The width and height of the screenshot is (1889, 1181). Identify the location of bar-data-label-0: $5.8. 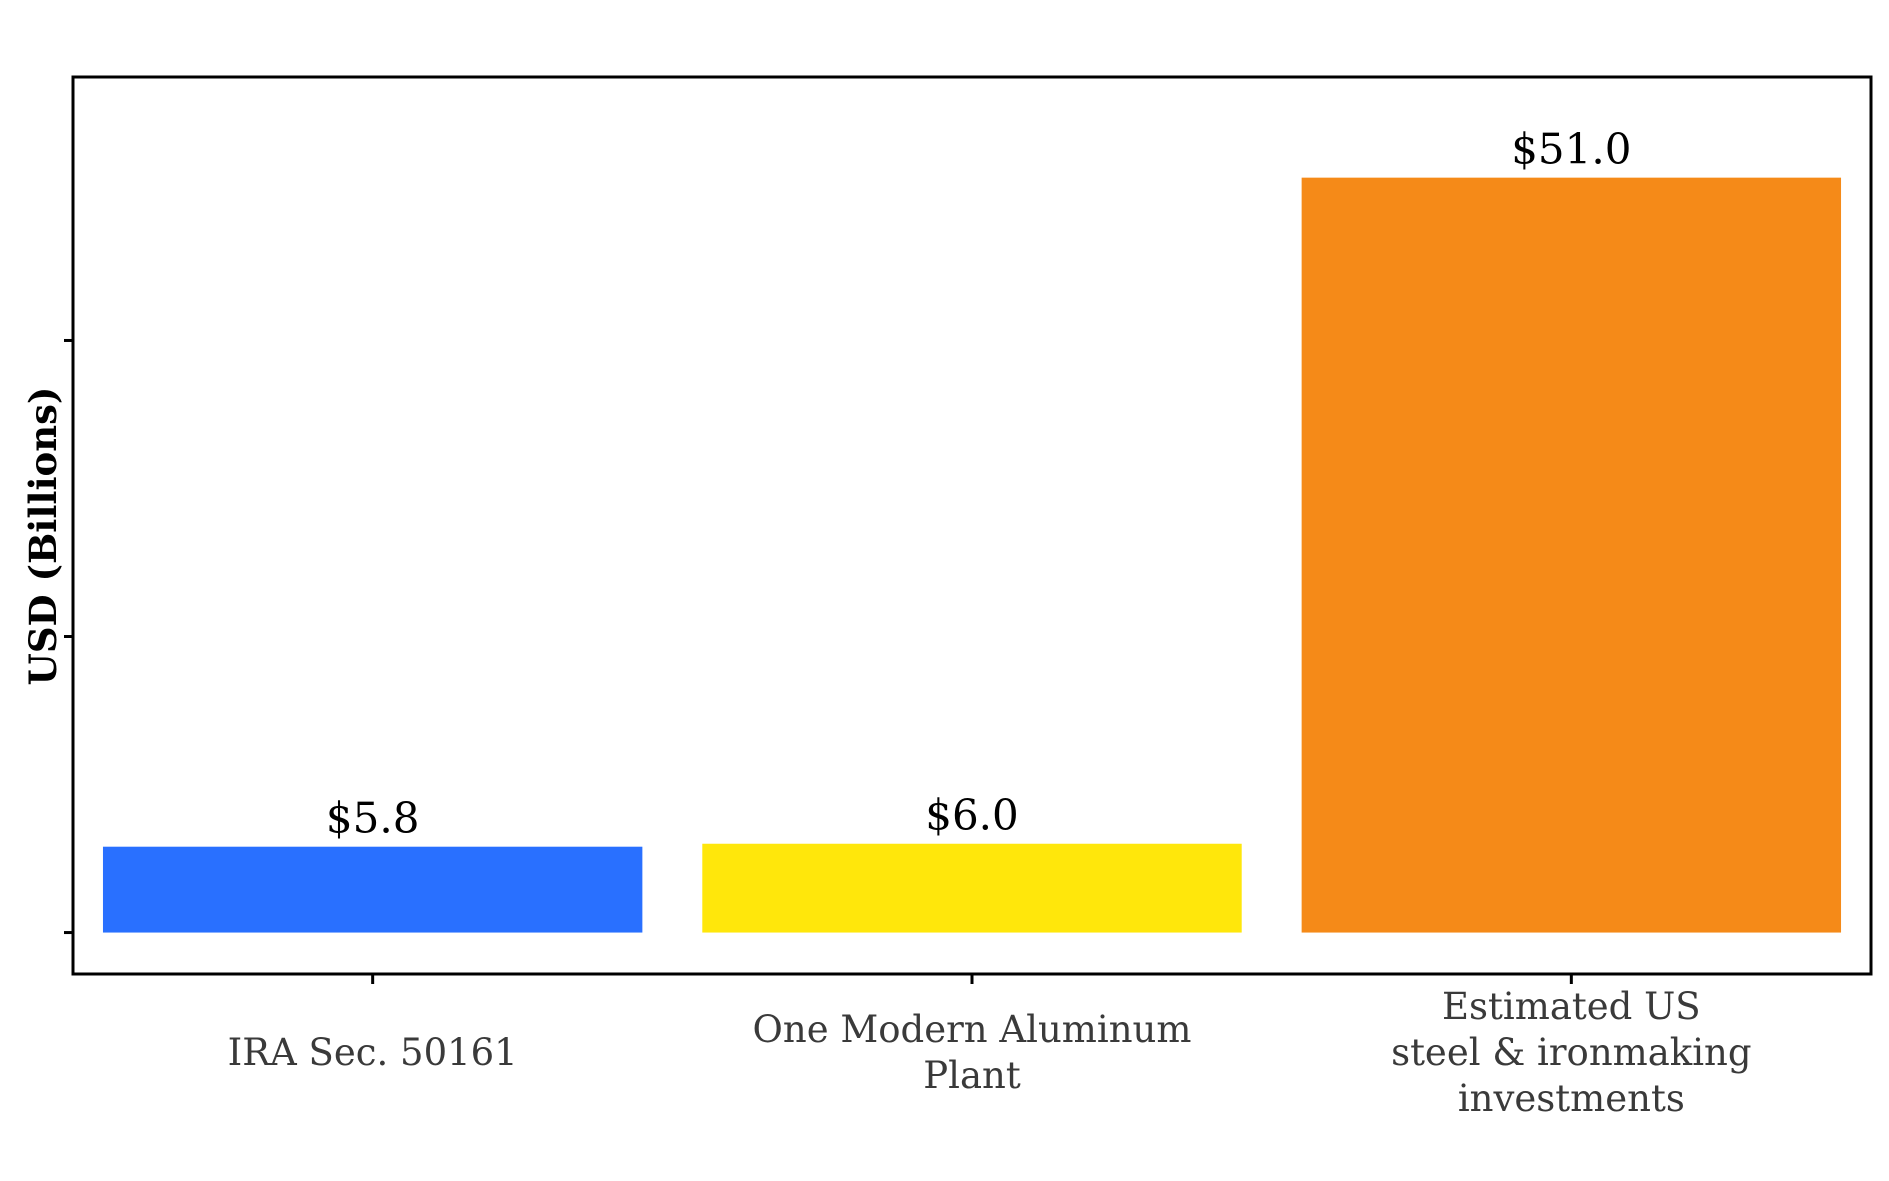
(373, 818).